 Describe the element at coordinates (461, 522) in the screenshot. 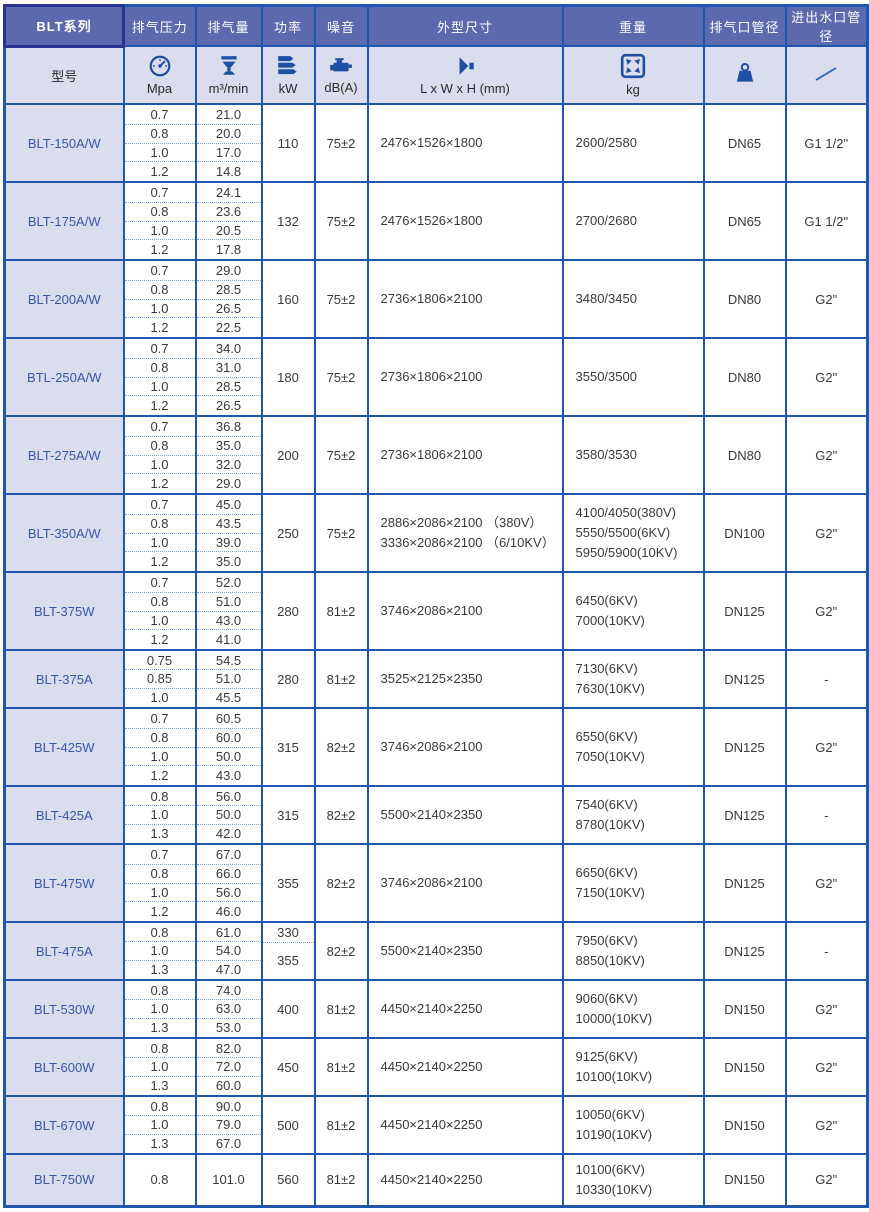

I see `dimension-line: 2886×2086×2100 （380V）` at that location.